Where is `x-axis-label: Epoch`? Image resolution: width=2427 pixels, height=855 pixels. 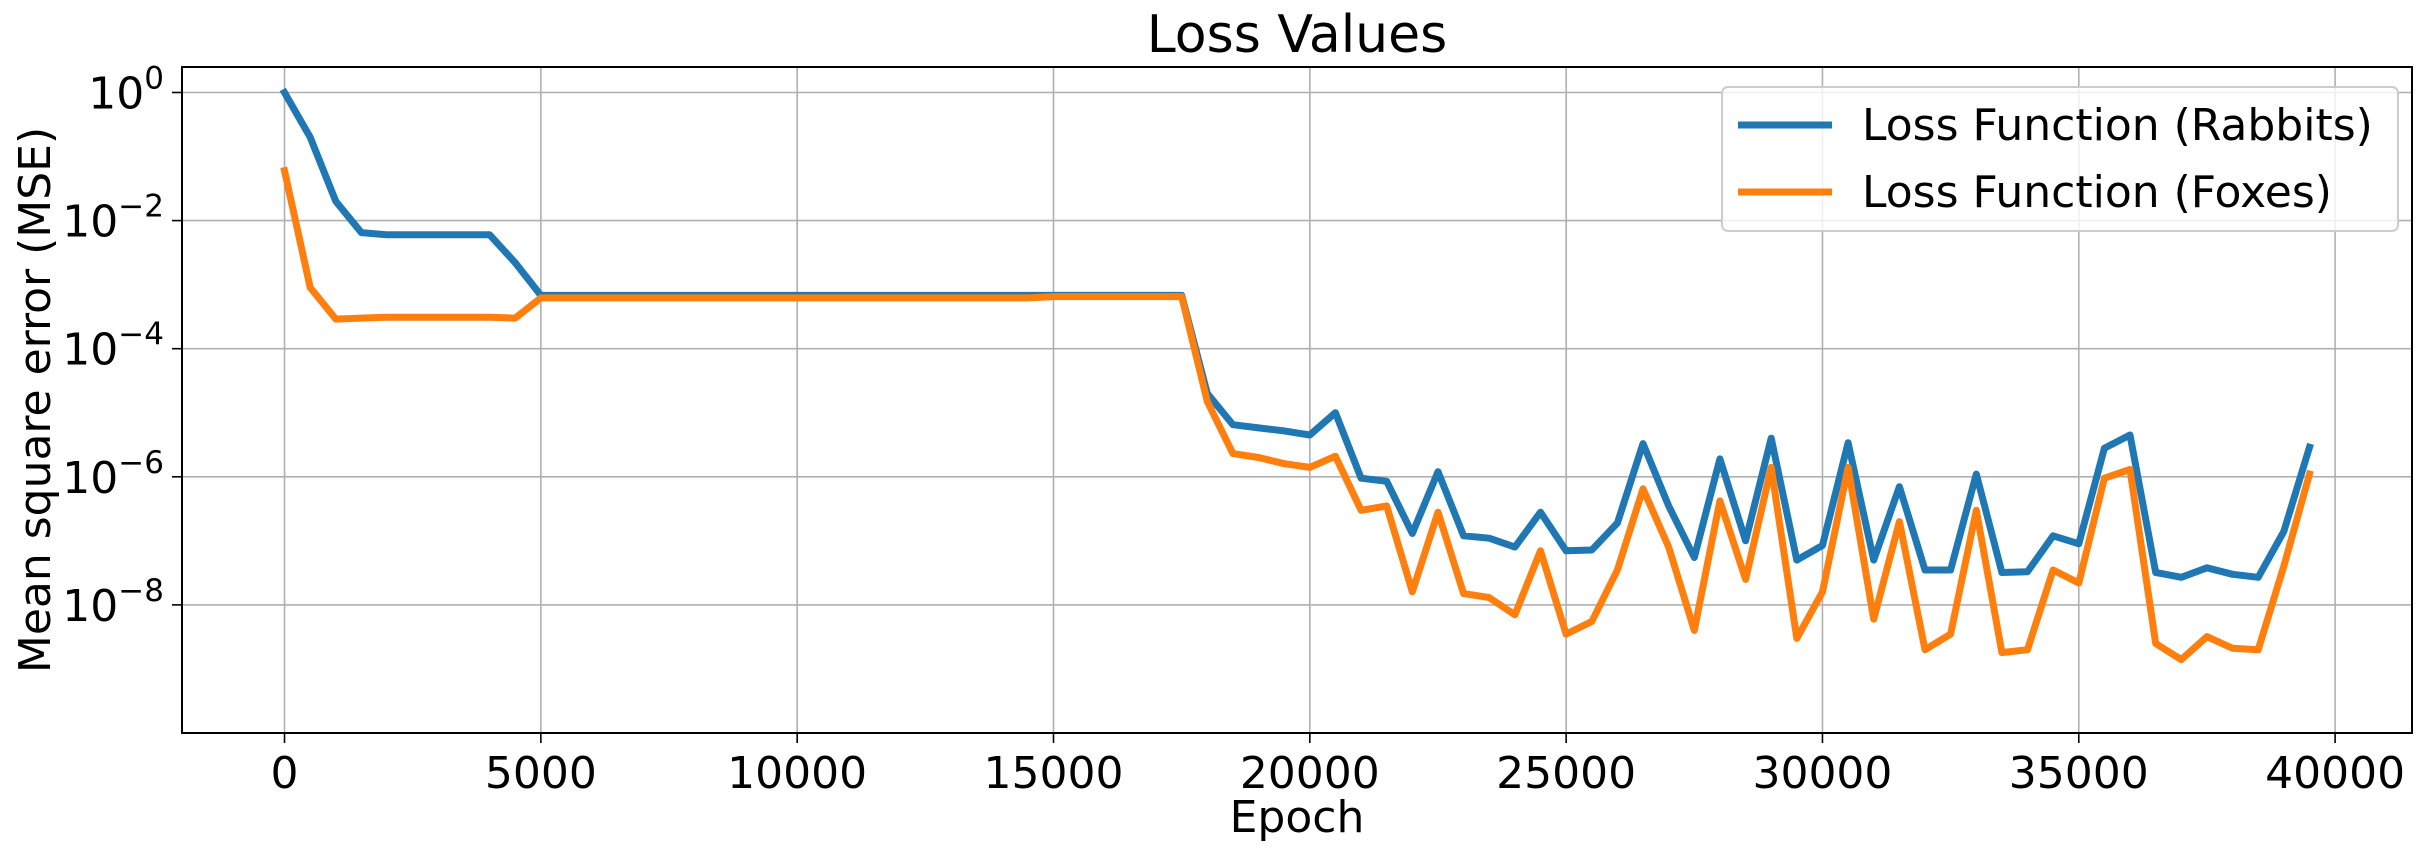
x-axis-label: Epoch is located at coordinates (1297, 817).